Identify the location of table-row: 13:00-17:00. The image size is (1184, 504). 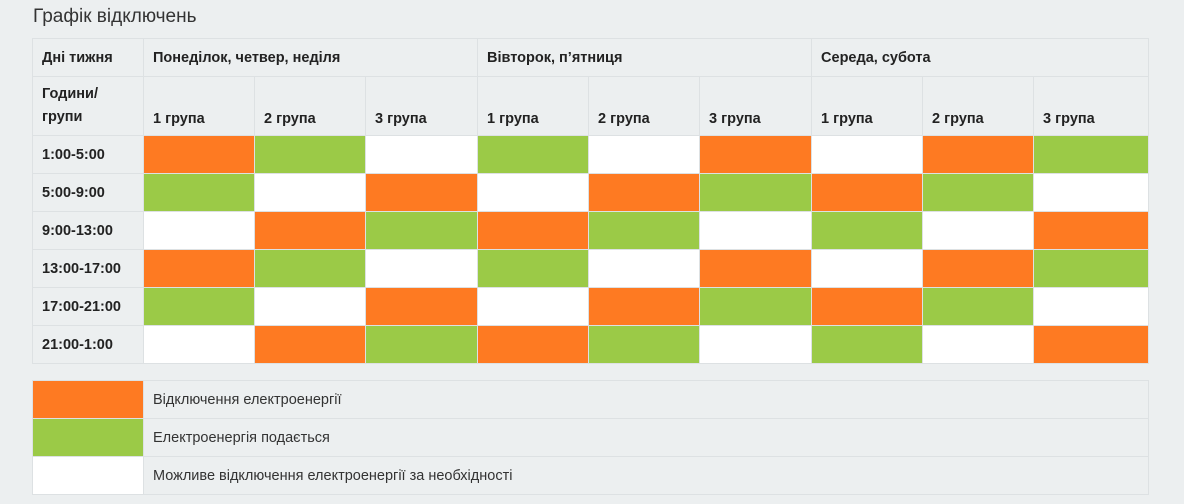
(591, 268).